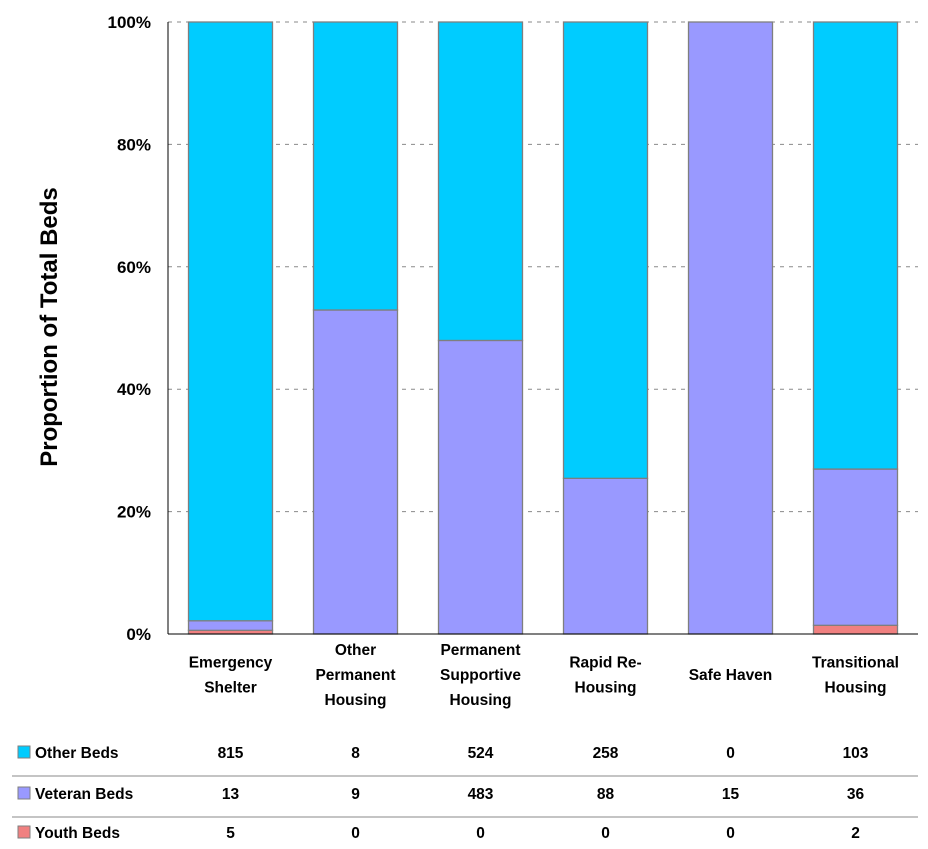 The width and height of the screenshot is (928, 849). Describe the element at coordinates (856, 794) in the screenshot. I see `table-cell: 36` at that location.